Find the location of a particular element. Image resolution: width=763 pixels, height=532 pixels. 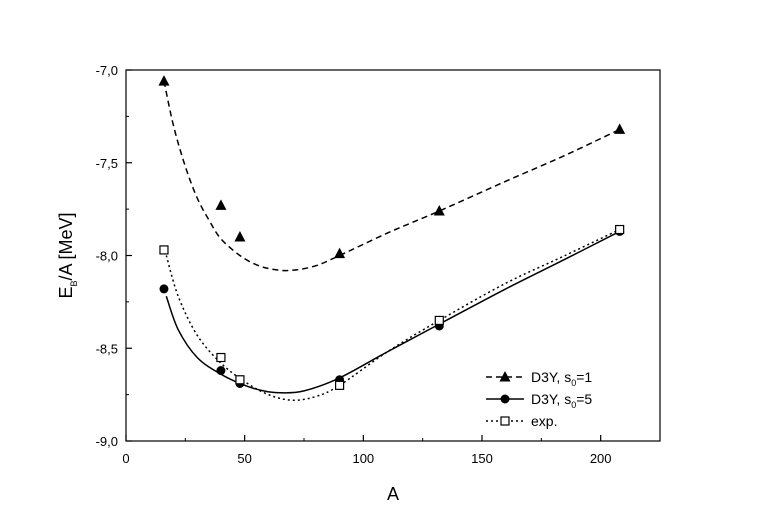

legend: D3Y, s0=1 D3Y, s0=5 exp. is located at coordinates (539, 399).